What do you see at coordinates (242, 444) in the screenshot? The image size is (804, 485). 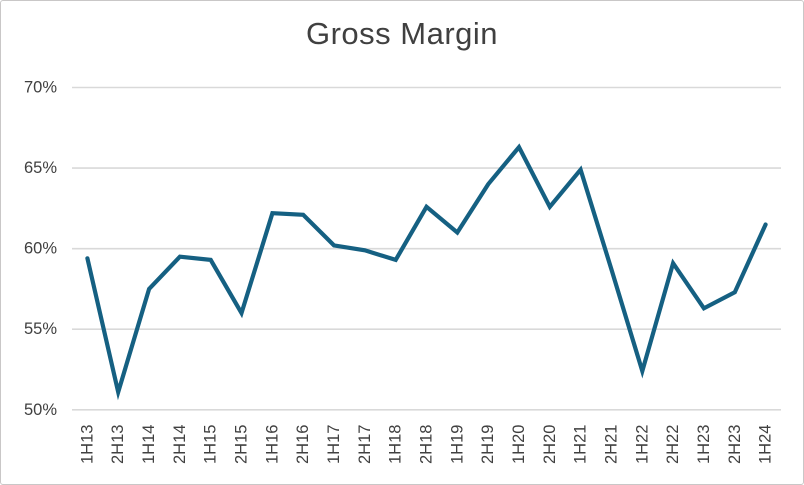 I see `x-axis-label: 2H15` at bounding box center [242, 444].